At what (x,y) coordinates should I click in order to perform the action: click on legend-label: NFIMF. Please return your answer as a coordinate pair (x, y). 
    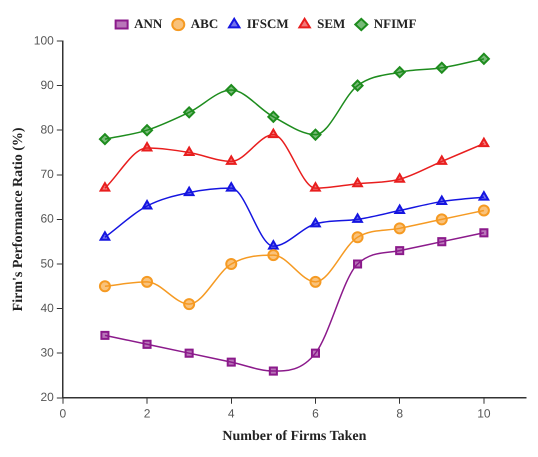
    Looking at the image, I should click on (395, 23).